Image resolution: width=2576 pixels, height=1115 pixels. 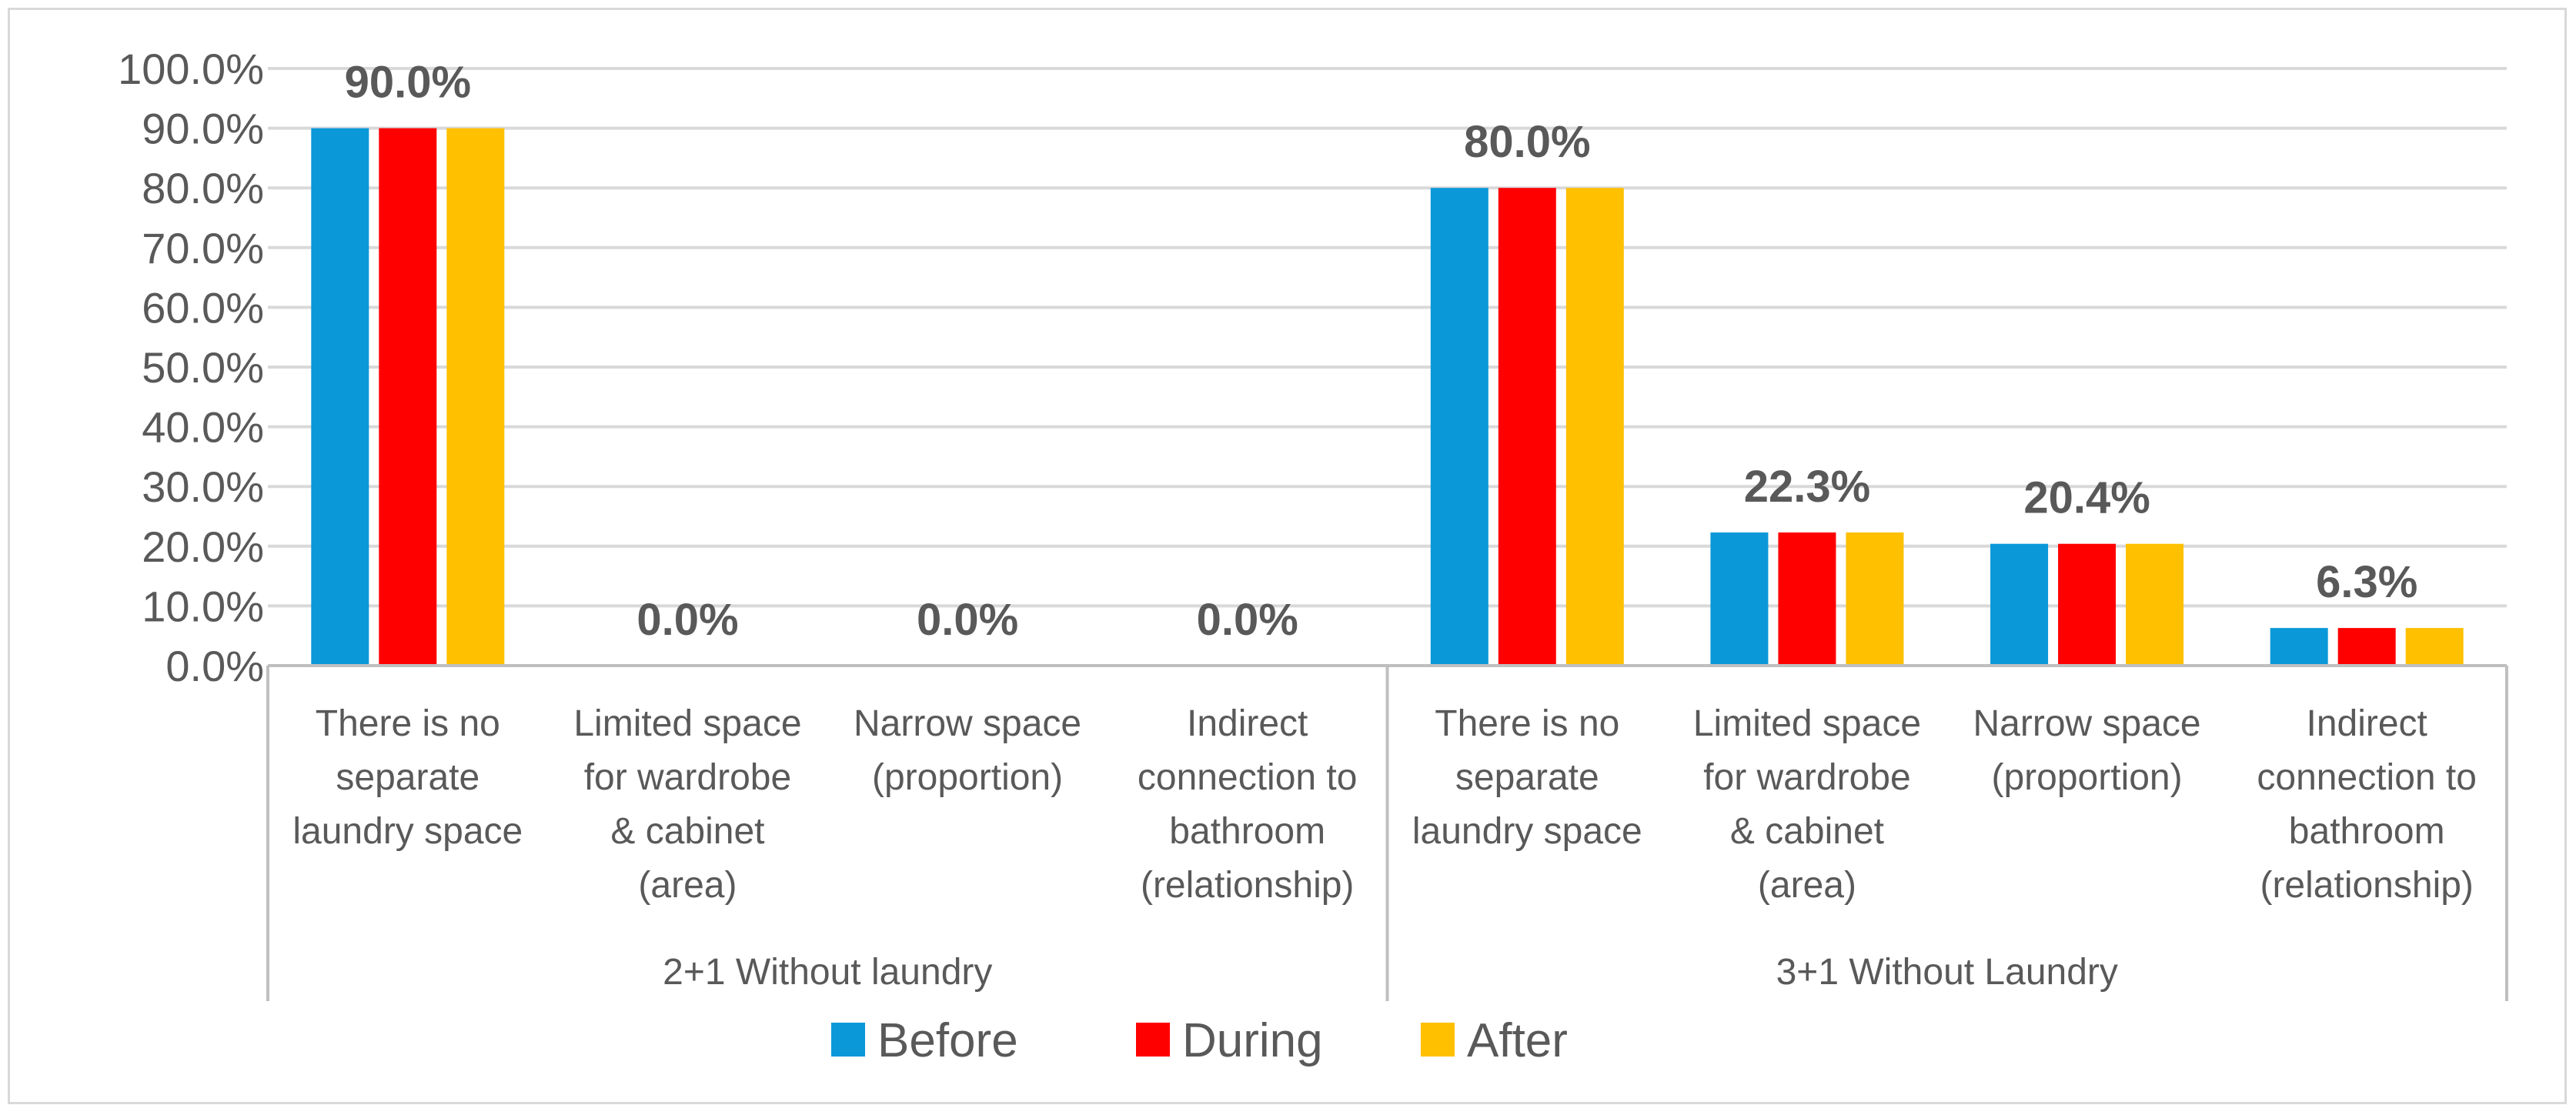 What do you see at coordinates (203, 368) in the screenshot?
I see `y-tick-label: 50.0%` at bounding box center [203, 368].